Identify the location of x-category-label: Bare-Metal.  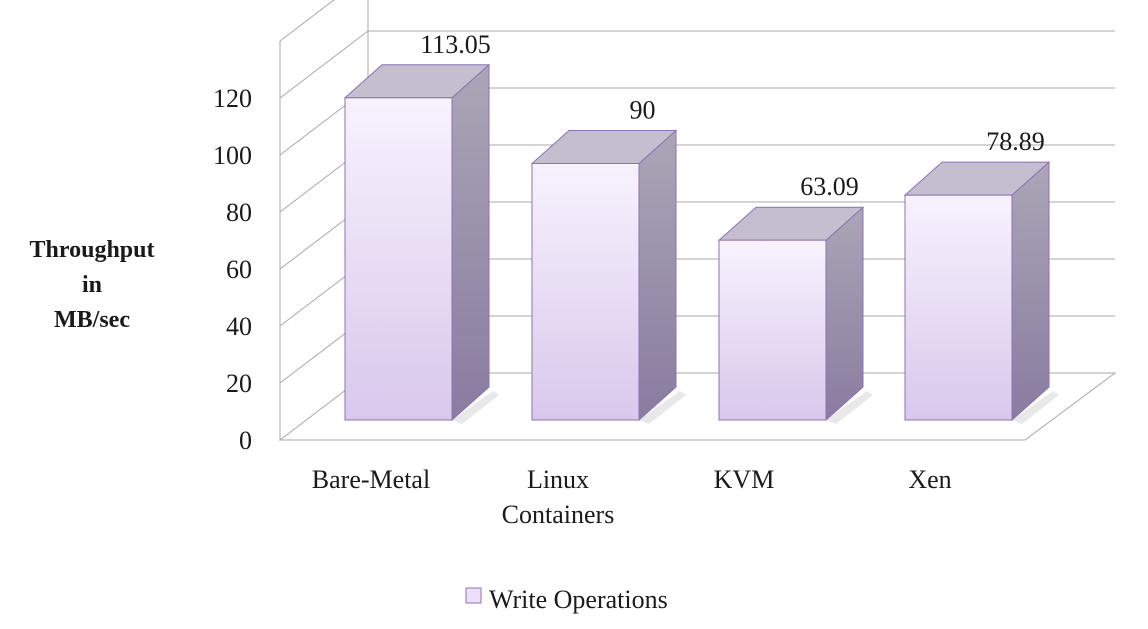
(371, 479).